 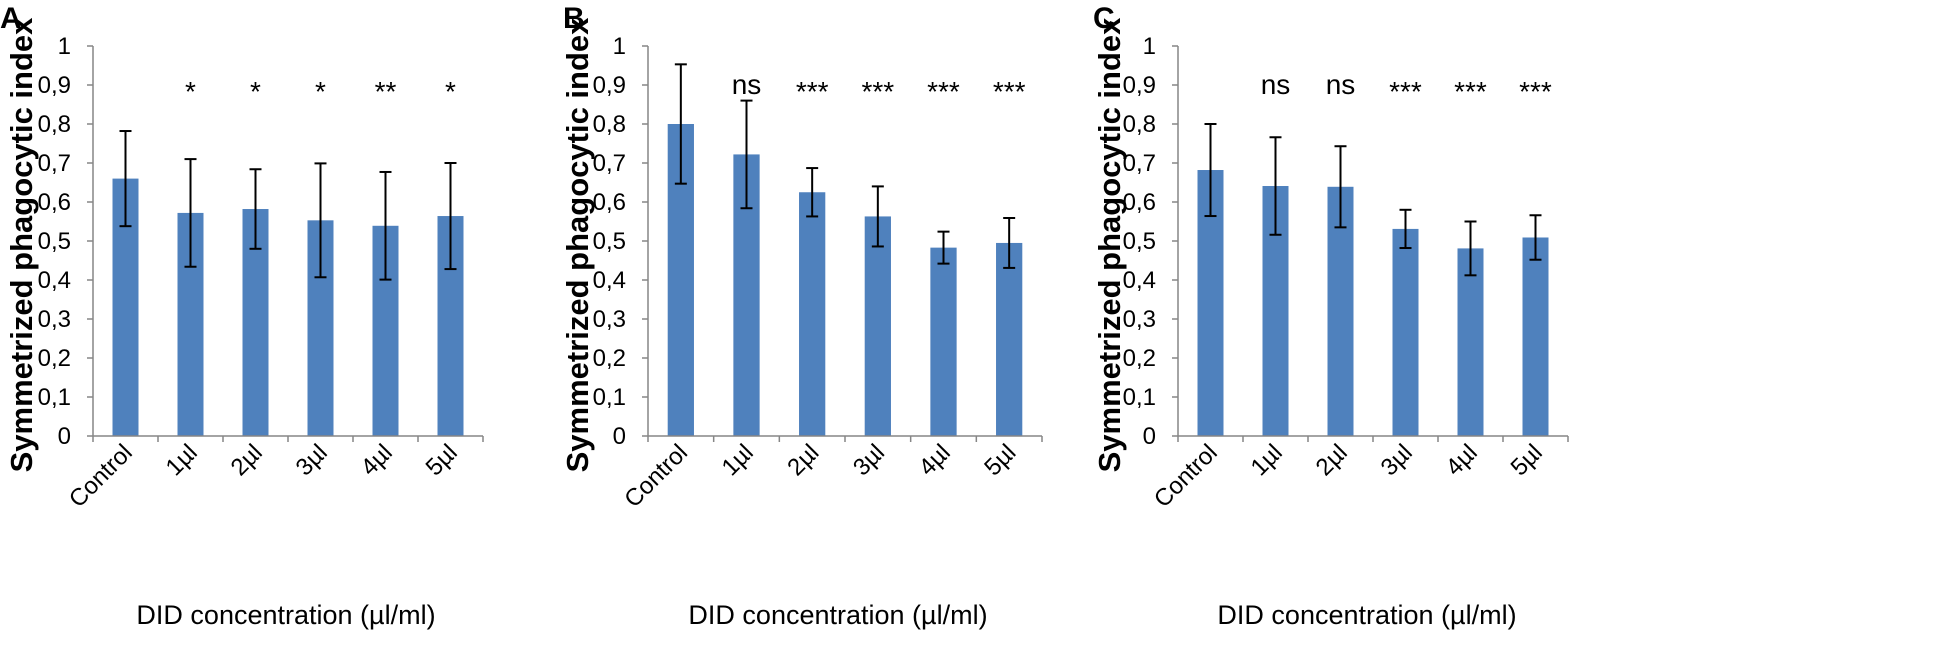 I want to click on panel-label: B, so click(x=574, y=18).